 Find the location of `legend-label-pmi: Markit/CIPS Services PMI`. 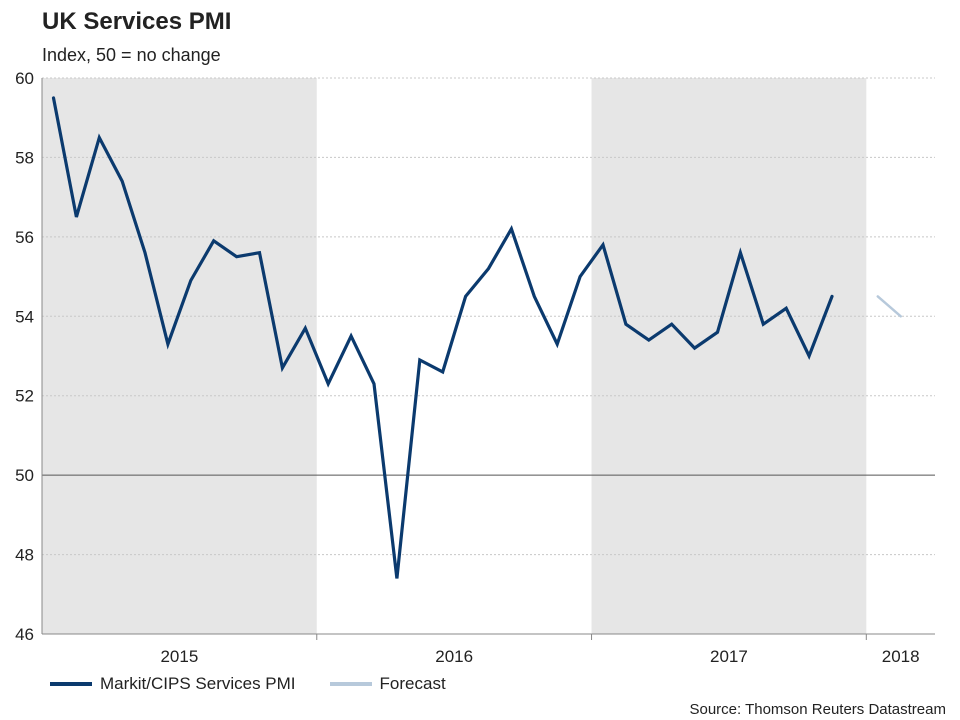

legend-label-pmi: Markit/CIPS Services PMI is located at coordinates (198, 683).